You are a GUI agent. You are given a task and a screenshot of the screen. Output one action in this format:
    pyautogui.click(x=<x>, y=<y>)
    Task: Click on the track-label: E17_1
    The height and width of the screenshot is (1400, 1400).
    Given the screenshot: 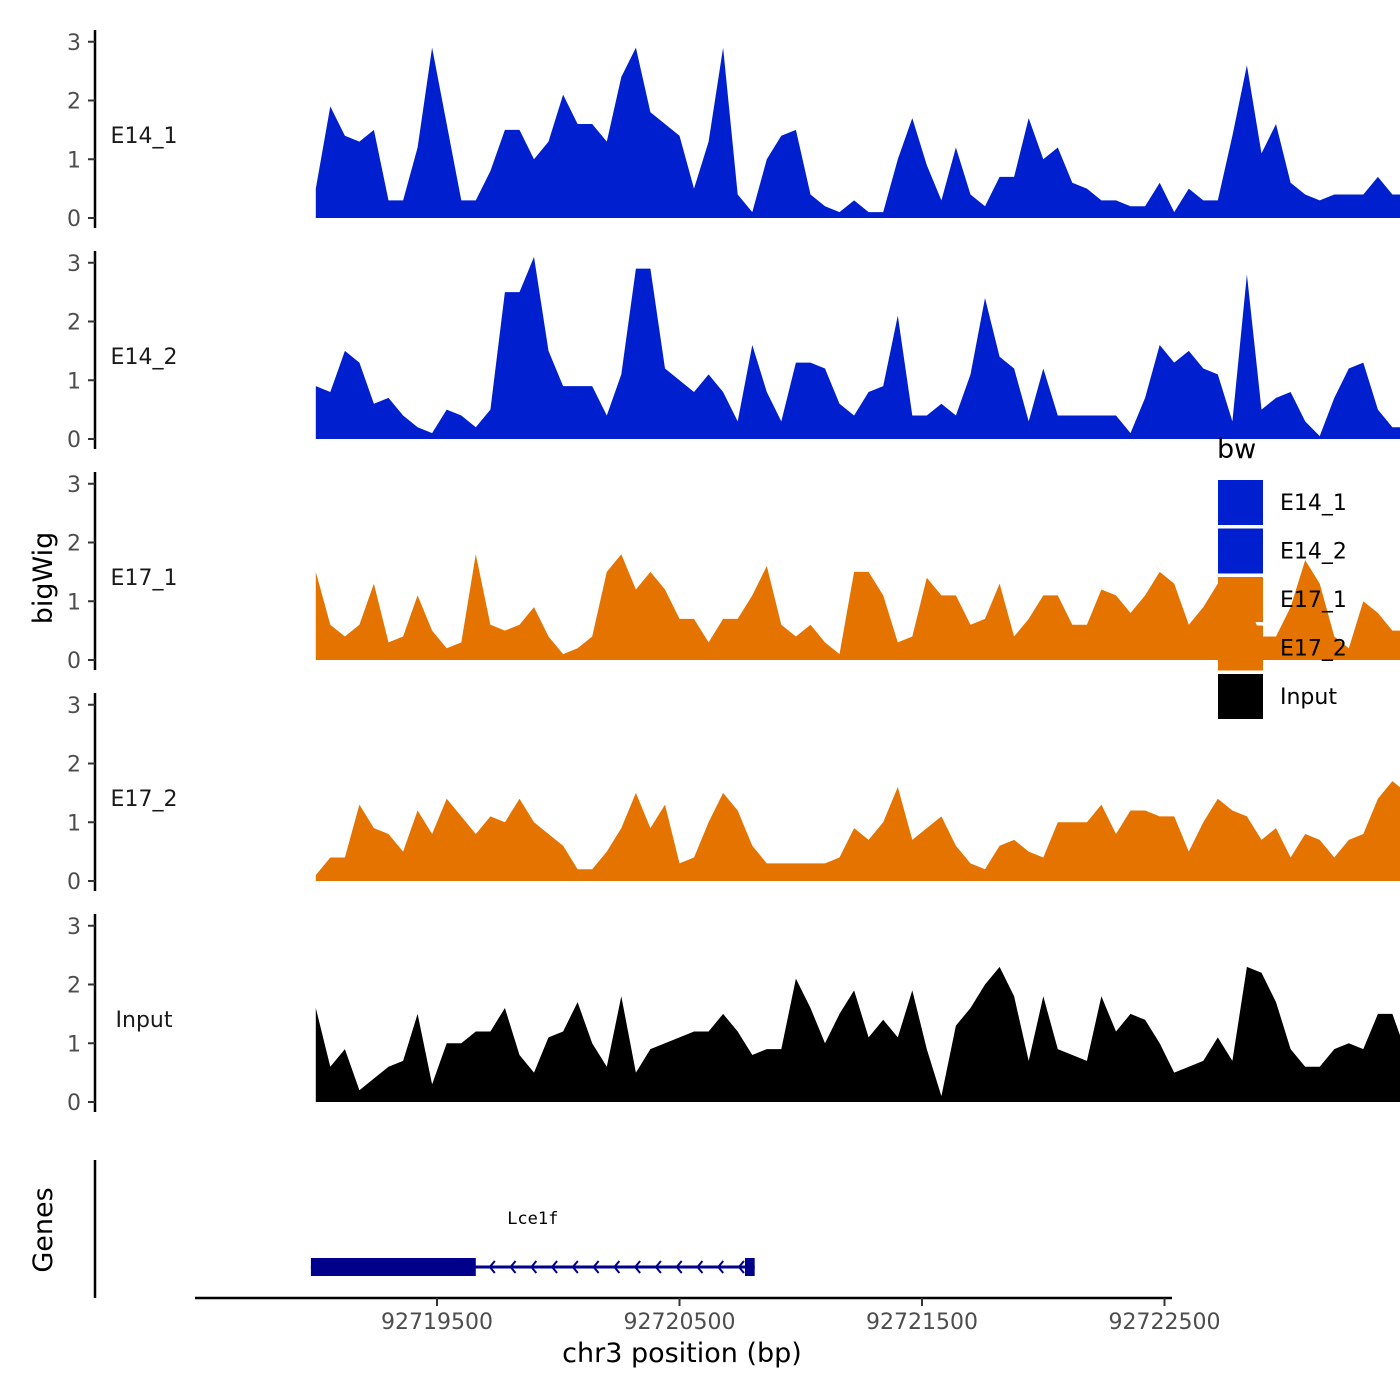 What is the action you would take?
    pyautogui.click(x=144, y=578)
    